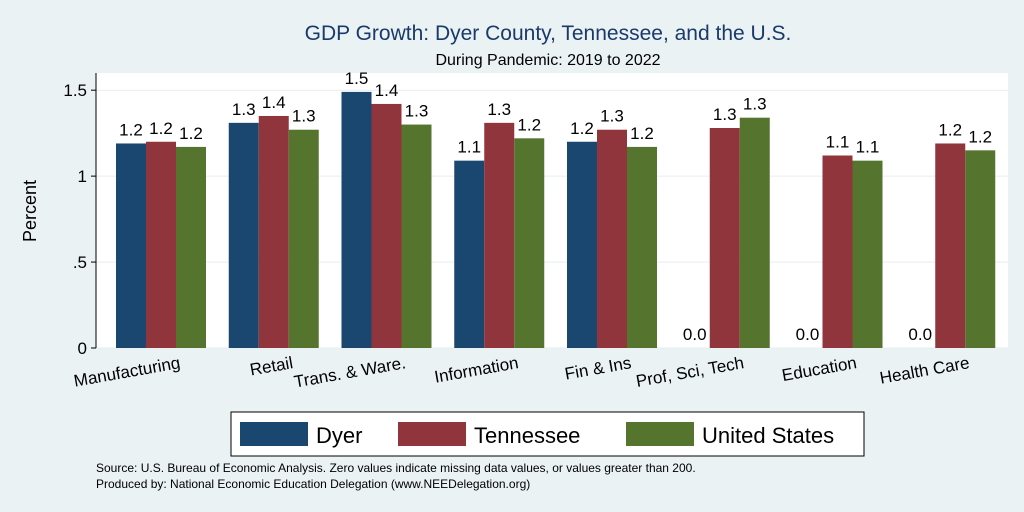 This screenshot has width=1024, height=512. I want to click on x-tick-label-manufacturing: Manufacturing, so click(126, 371).